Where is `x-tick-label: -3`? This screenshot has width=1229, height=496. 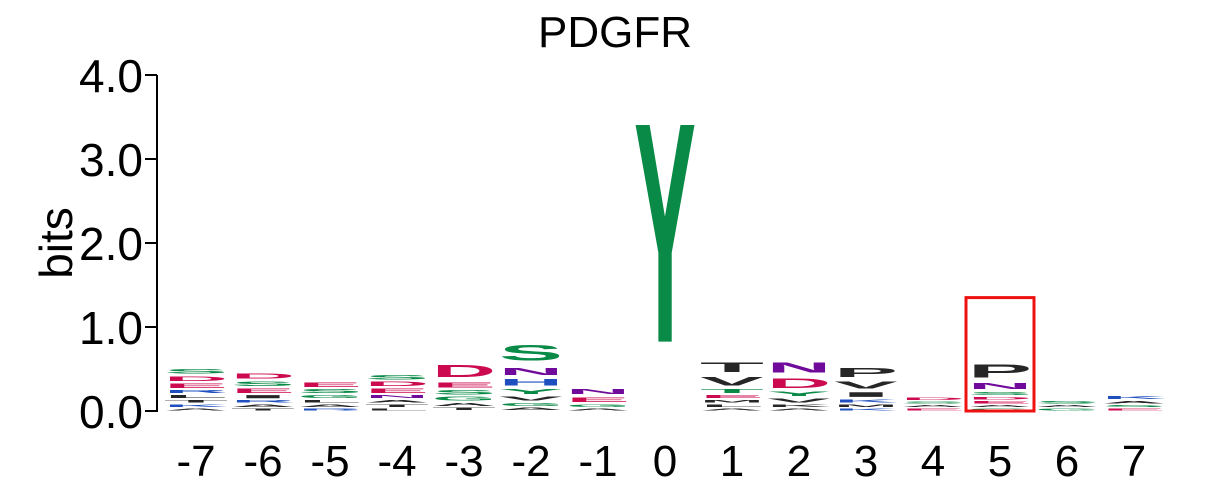 x-tick-label: -3 is located at coordinates (463, 461).